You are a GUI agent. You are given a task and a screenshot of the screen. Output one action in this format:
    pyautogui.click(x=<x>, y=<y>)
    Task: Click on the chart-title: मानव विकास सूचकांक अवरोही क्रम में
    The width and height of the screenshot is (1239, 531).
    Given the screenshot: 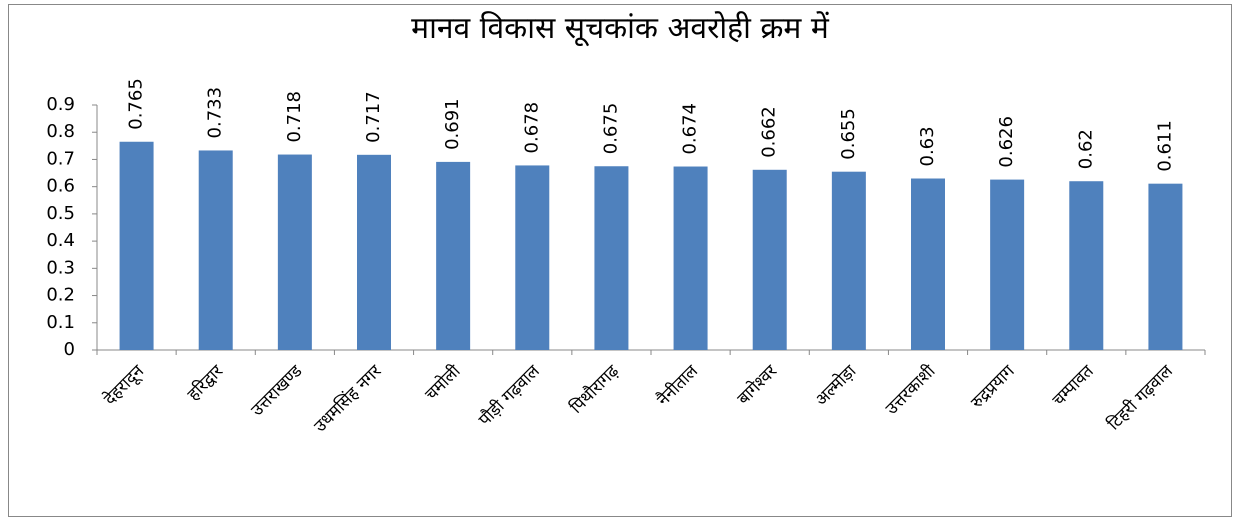 What is the action you would take?
    pyautogui.click(x=620, y=29)
    